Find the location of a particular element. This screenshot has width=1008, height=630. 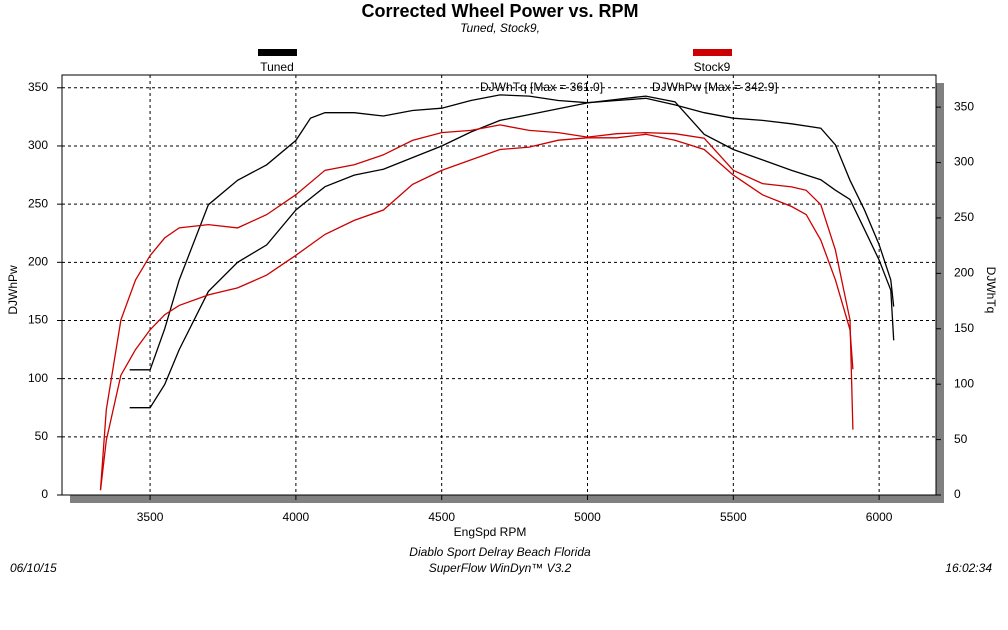

y-tick-label: 350 is located at coordinates (38, 87).